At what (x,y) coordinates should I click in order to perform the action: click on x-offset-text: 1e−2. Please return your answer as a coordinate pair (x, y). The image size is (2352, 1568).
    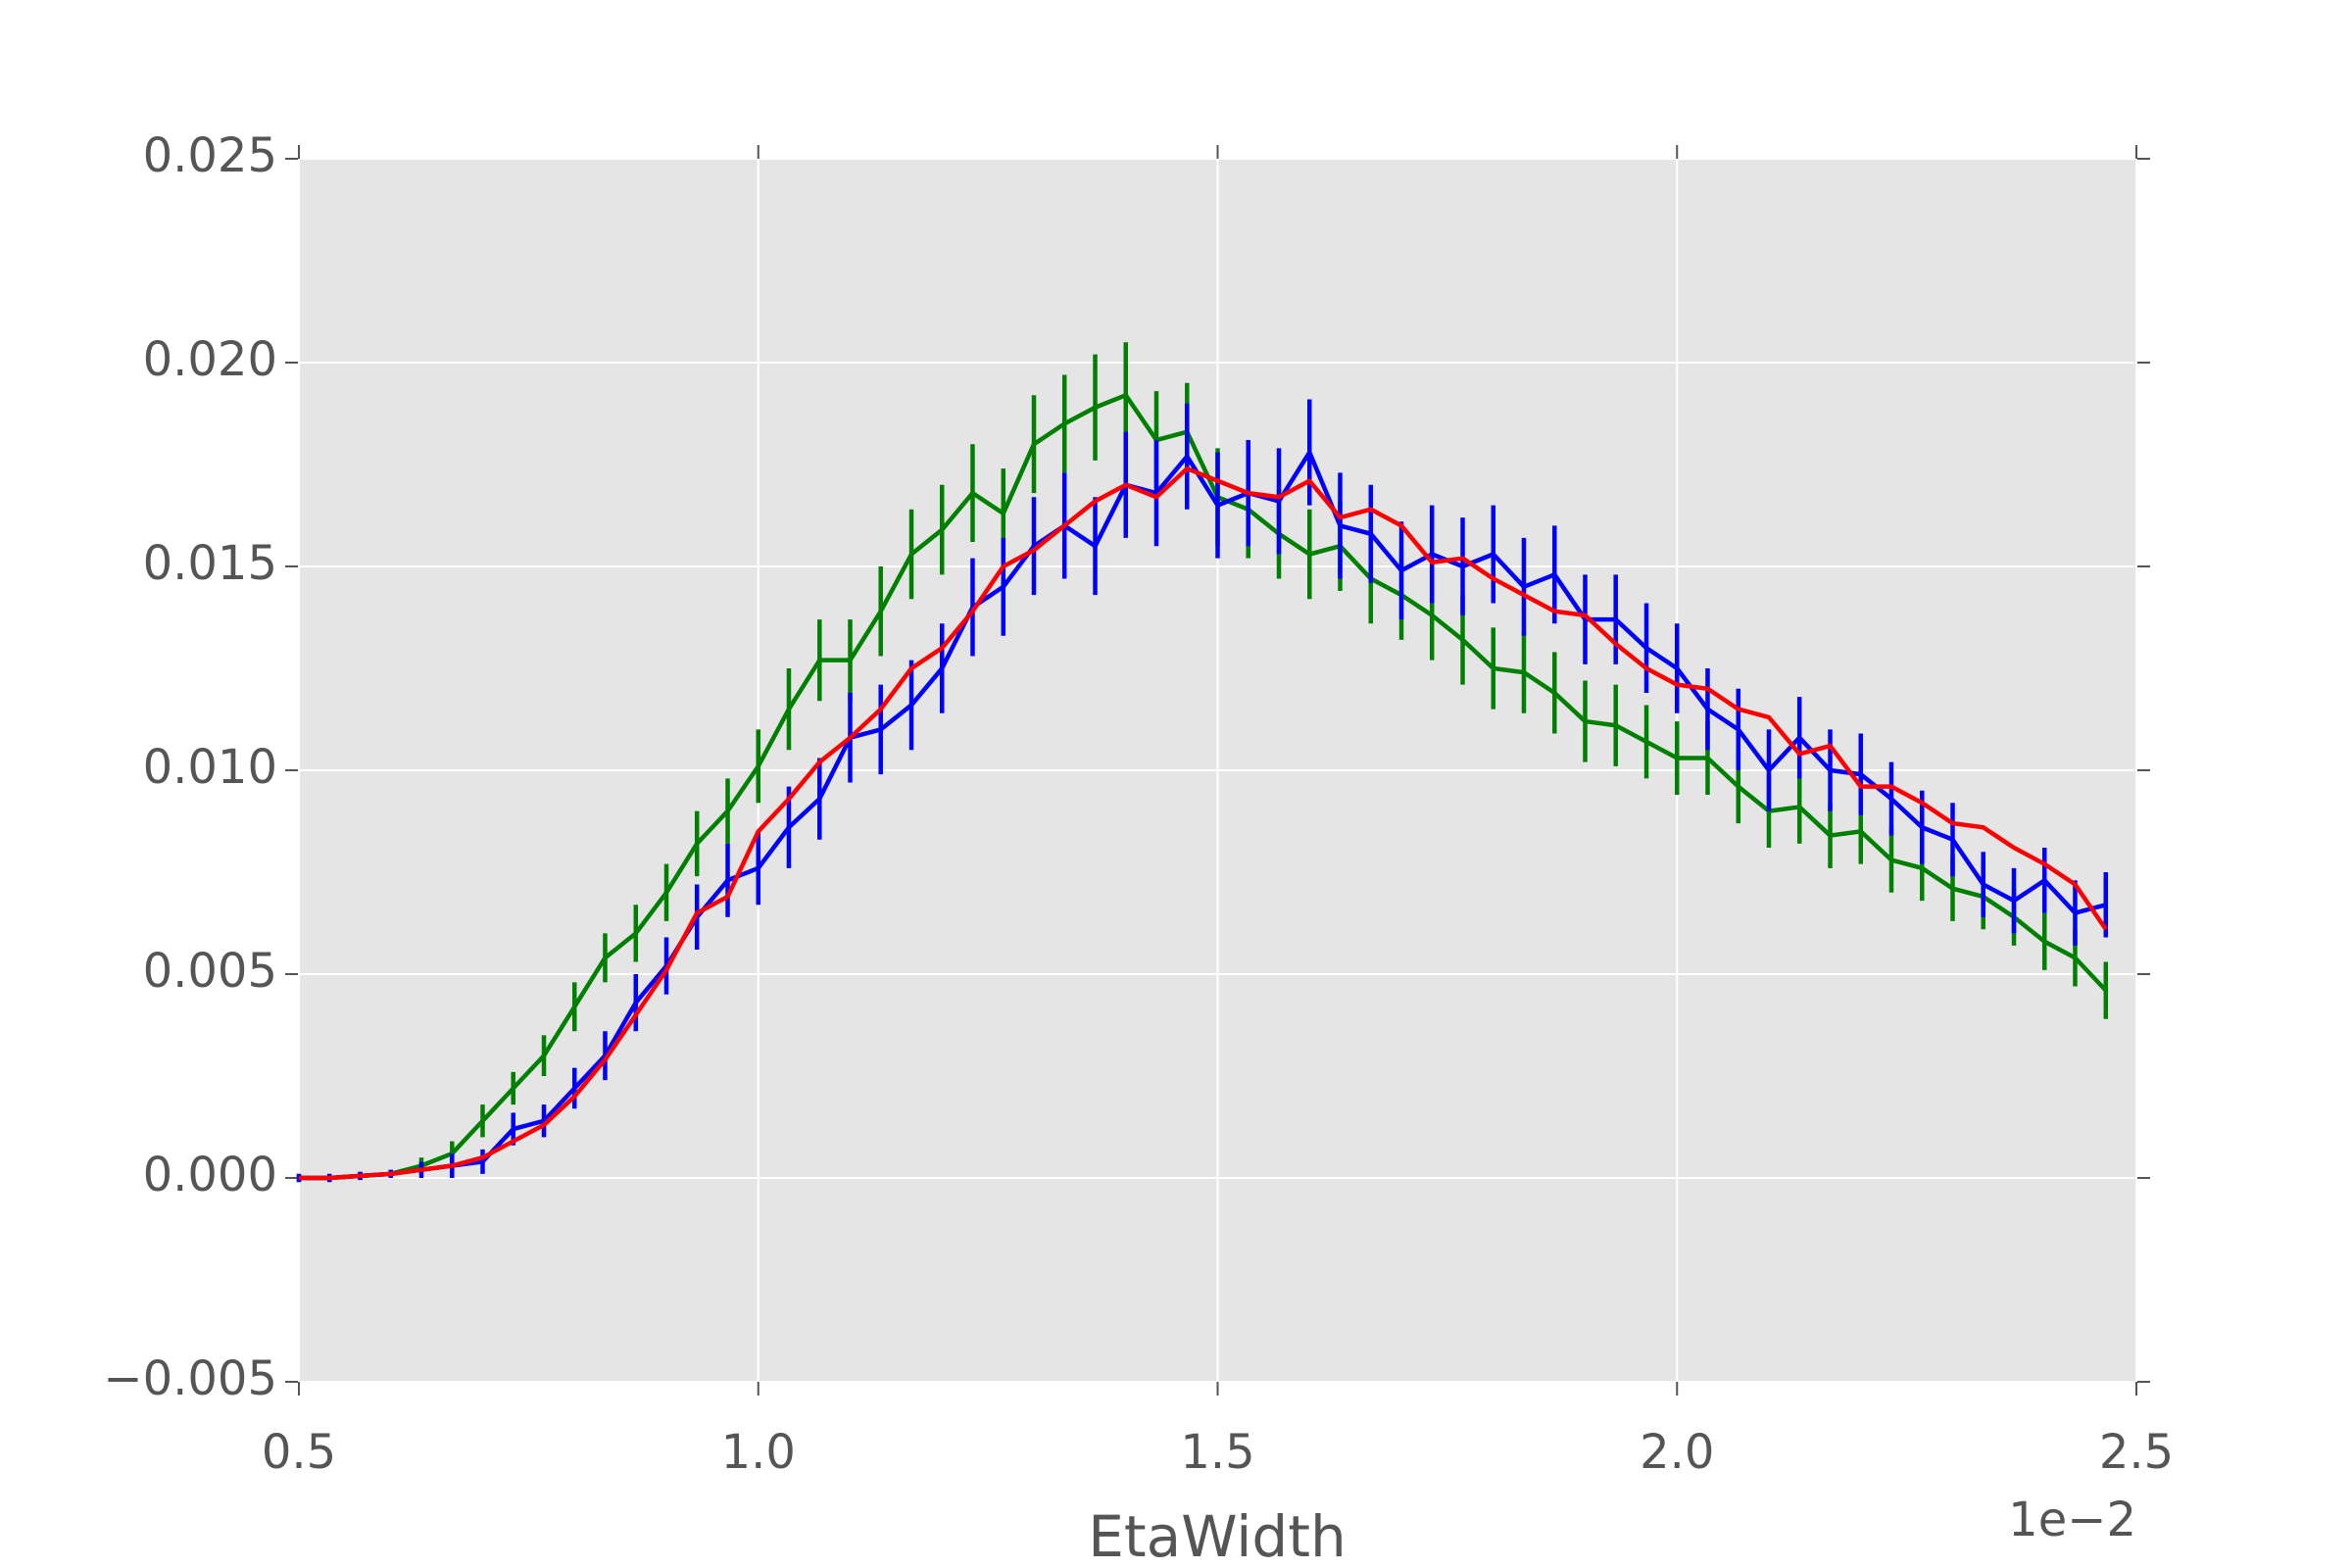
    Looking at the image, I should click on (2072, 1520).